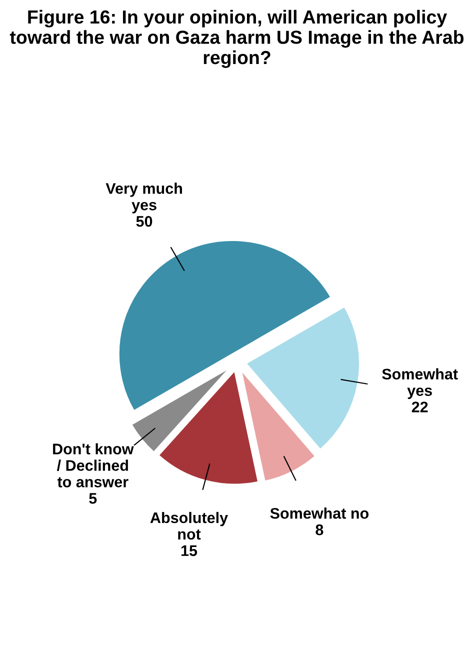 The height and width of the screenshot is (658, 474). What do you see at coordinates (93, 465) in the screenshot?
I see `slice-label: Don't know / Declined to answer` at bounding box center [93, 465].